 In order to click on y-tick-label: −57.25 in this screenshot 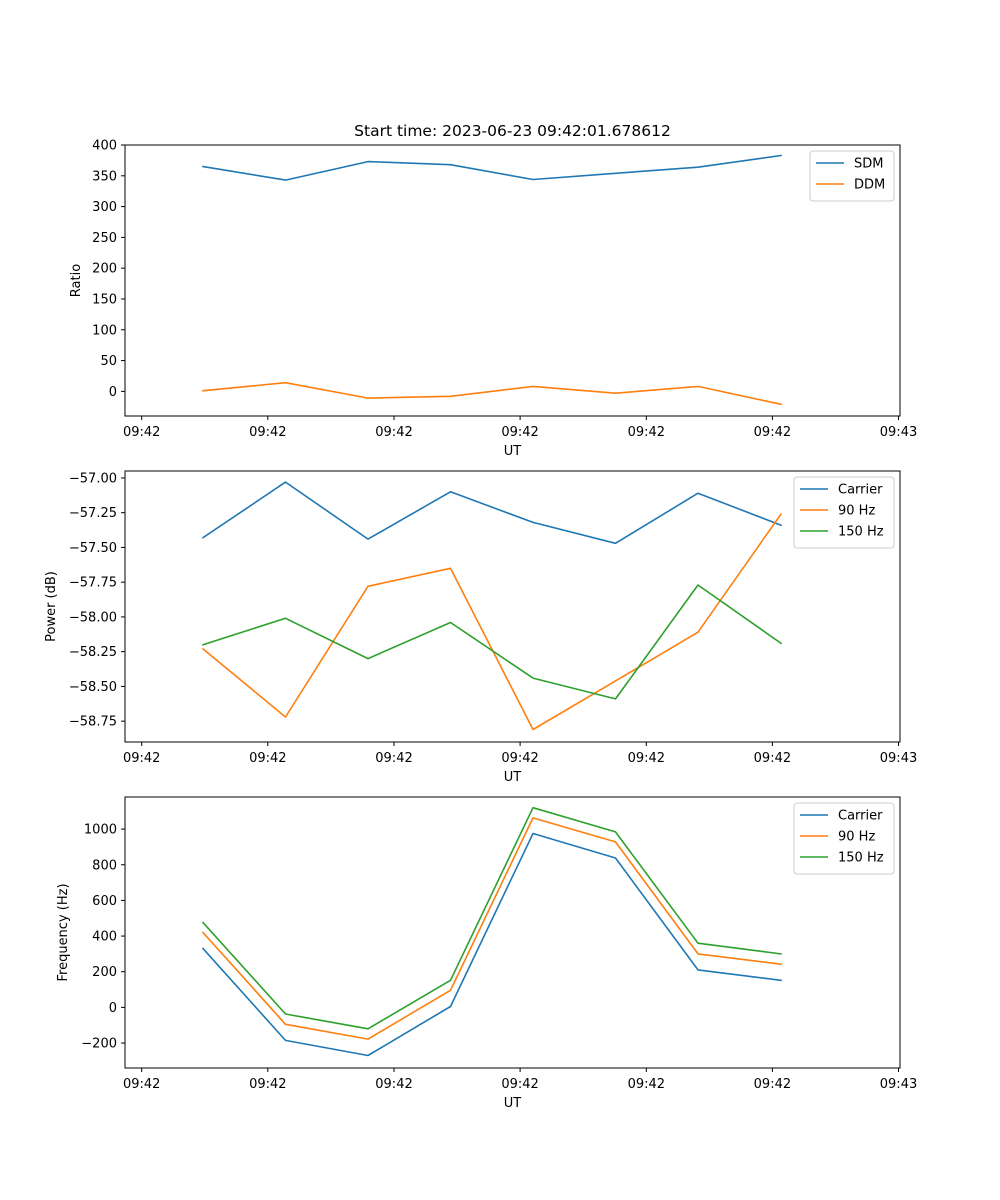, I will do `click(93, 513)`.